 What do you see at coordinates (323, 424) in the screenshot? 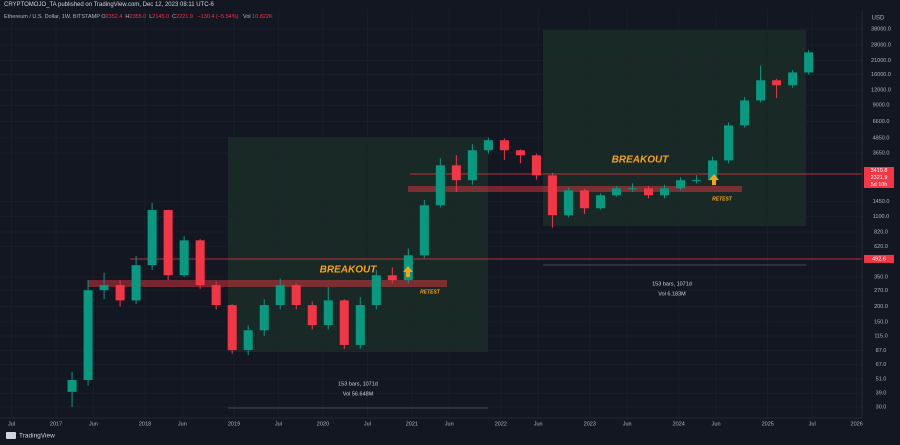
I see `x-tick-label: 2020` at bounding box center [323, 424].